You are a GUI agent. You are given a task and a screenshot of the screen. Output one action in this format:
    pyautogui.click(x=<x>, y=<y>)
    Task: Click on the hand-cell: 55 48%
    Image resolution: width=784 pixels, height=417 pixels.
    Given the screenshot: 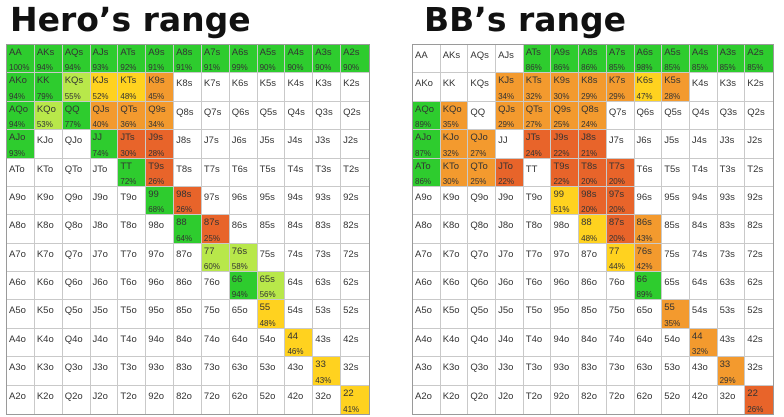 What is the action you would take?
    pyautogui.click(x=271, y=314)
    